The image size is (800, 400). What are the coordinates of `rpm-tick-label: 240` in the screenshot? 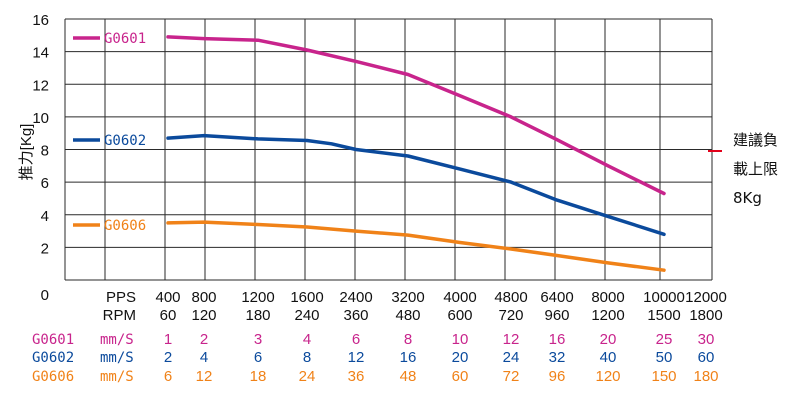 It's located at (306, 315).